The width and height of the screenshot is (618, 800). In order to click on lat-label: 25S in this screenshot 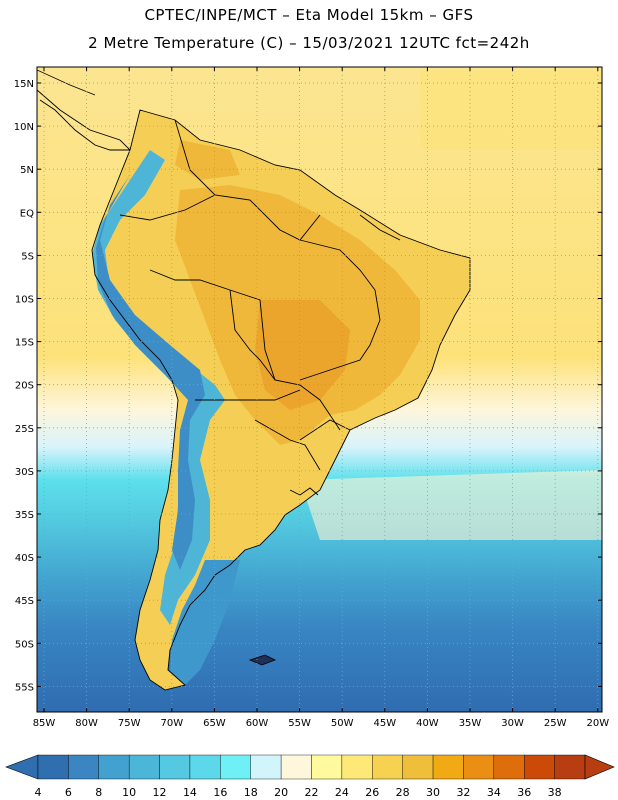, I will do `click(24, 429)`.